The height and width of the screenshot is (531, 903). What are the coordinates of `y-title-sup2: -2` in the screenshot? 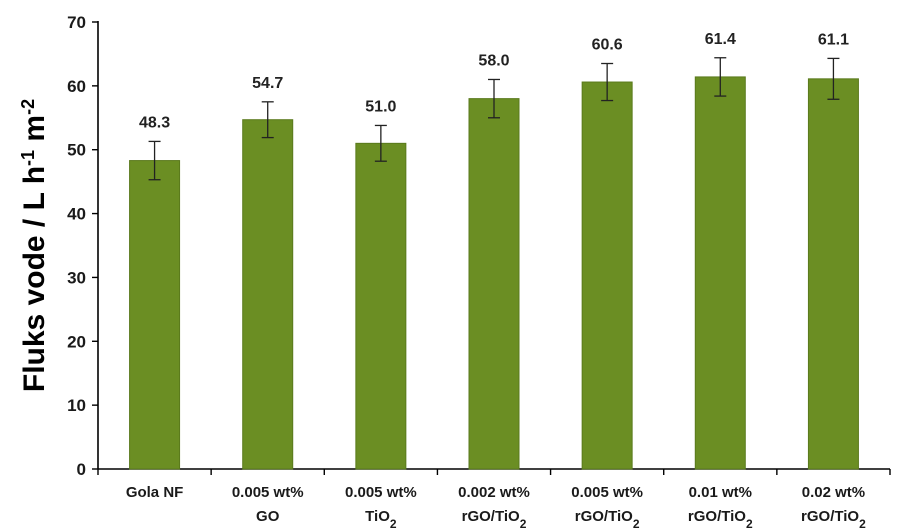 It's located at (28, 107).